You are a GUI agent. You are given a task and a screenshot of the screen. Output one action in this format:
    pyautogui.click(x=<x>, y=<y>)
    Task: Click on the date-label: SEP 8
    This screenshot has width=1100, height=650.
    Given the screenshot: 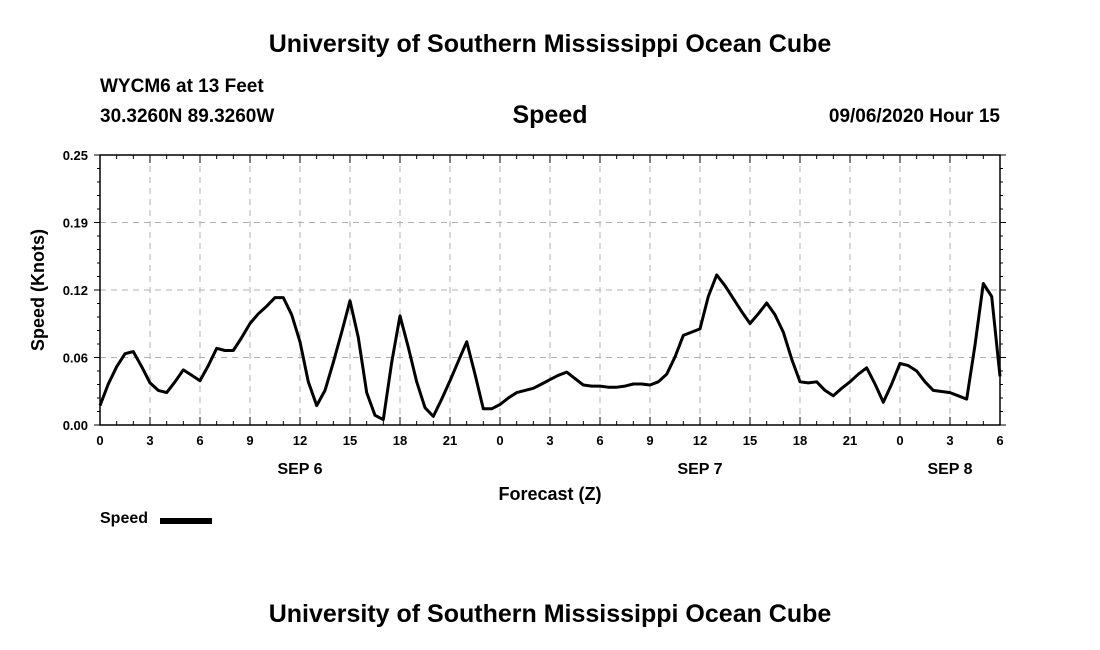 What is the action you would take?
    pyautogui.click(x=949, y=469)
    